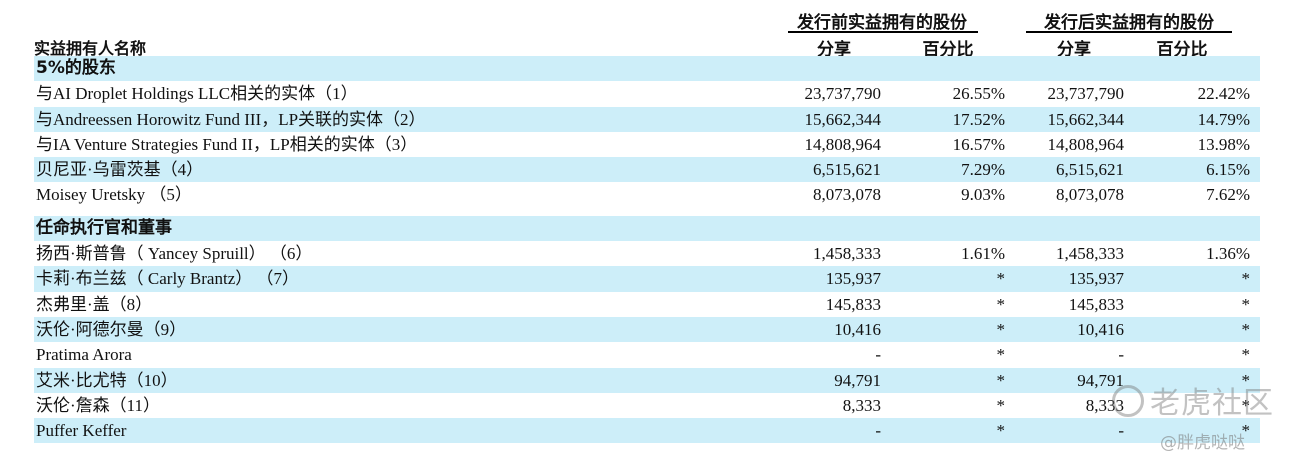 This screenshot has width=1301, height=473. I want to click on post-shares-cell: 135,937, so click(1096, 279).